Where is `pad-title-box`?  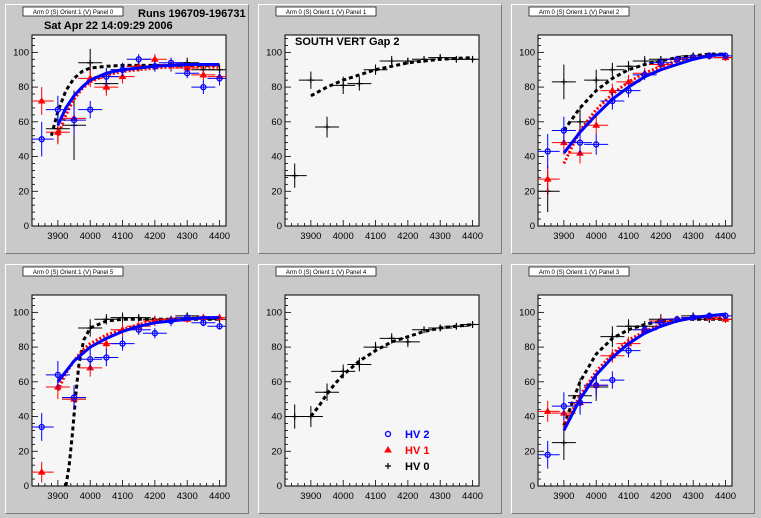 pad-title-box is located at coordinates (579, 271).